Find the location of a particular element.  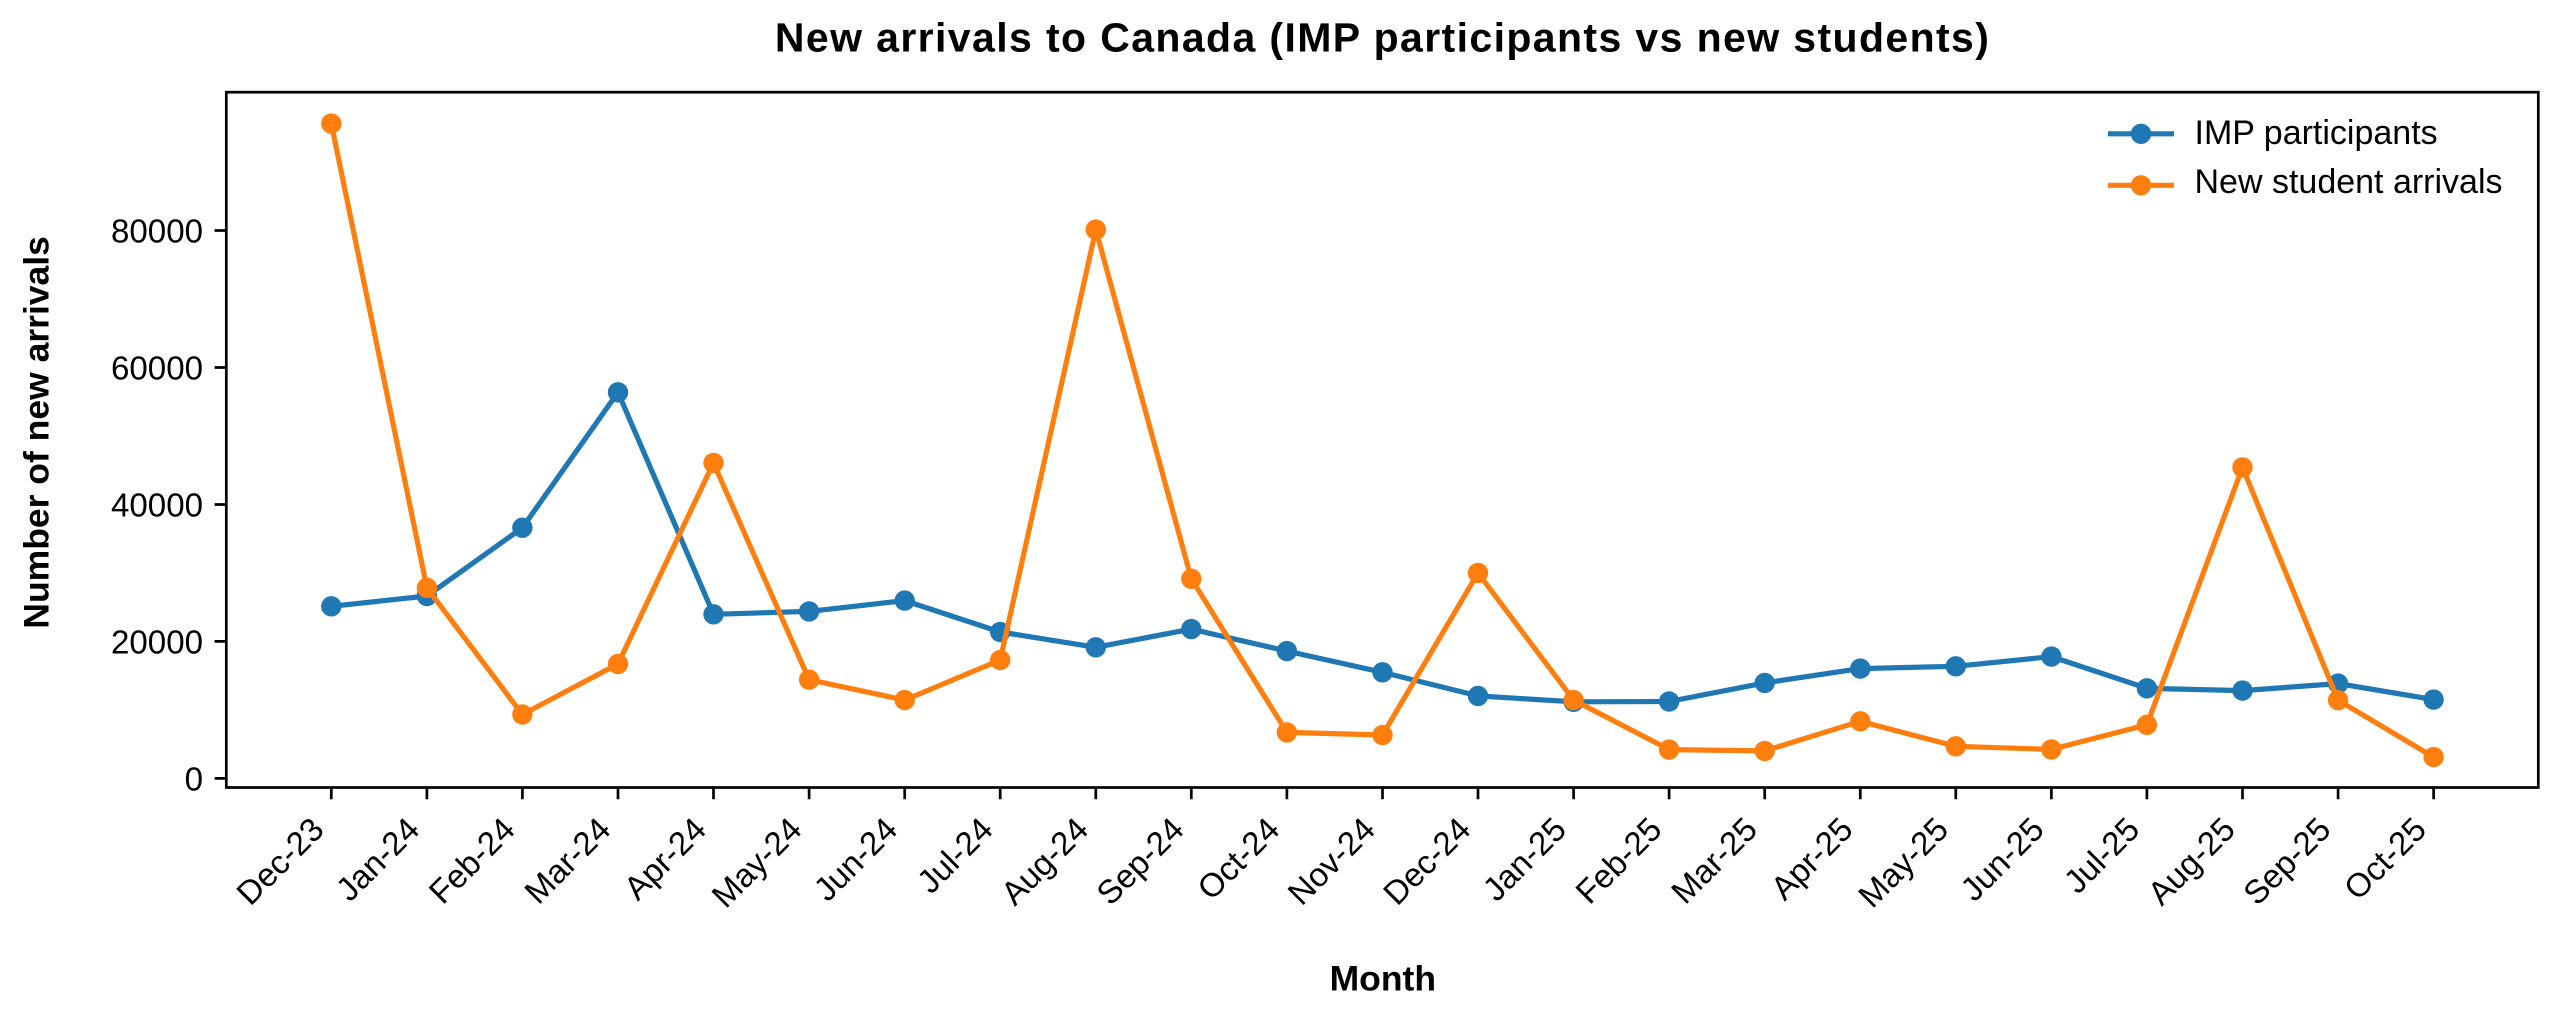

svg-text: 40000 is located at coordinates (157, 505).